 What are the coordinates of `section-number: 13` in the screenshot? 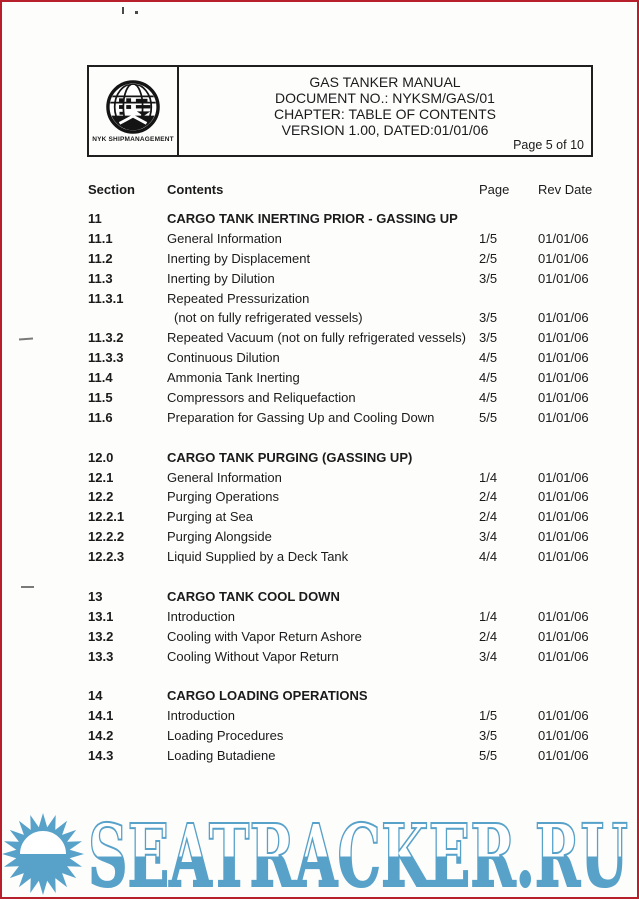 It's located at (95, 596).